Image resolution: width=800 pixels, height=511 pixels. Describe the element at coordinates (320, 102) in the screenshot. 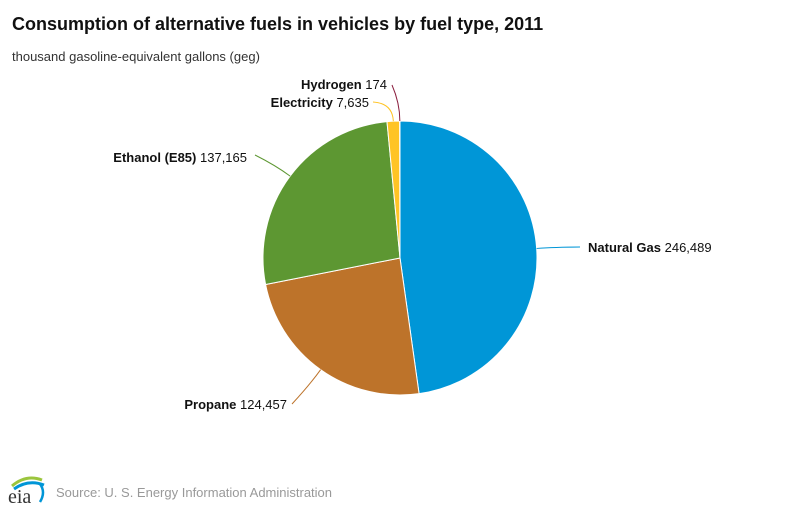

I see `label-electricity: Electricity 7,635` at that location.